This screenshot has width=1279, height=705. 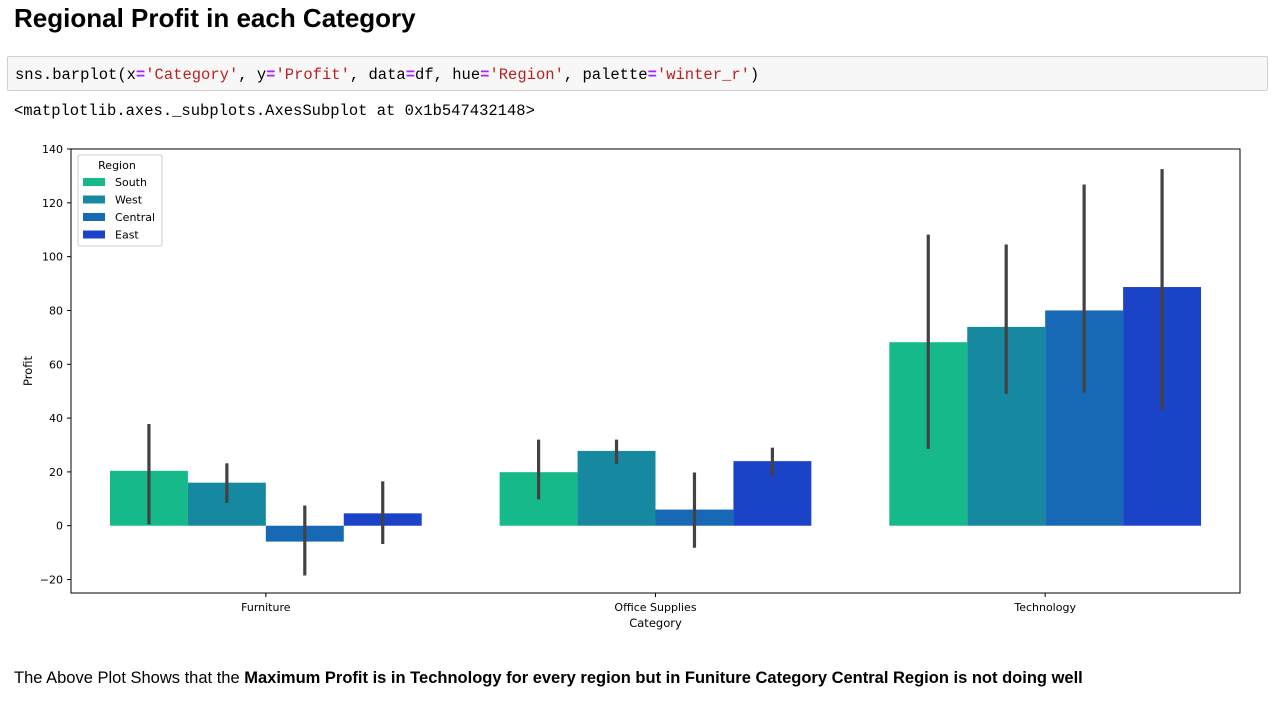 I want to click on legend-label-central: Central, so click(x=135, y=217).